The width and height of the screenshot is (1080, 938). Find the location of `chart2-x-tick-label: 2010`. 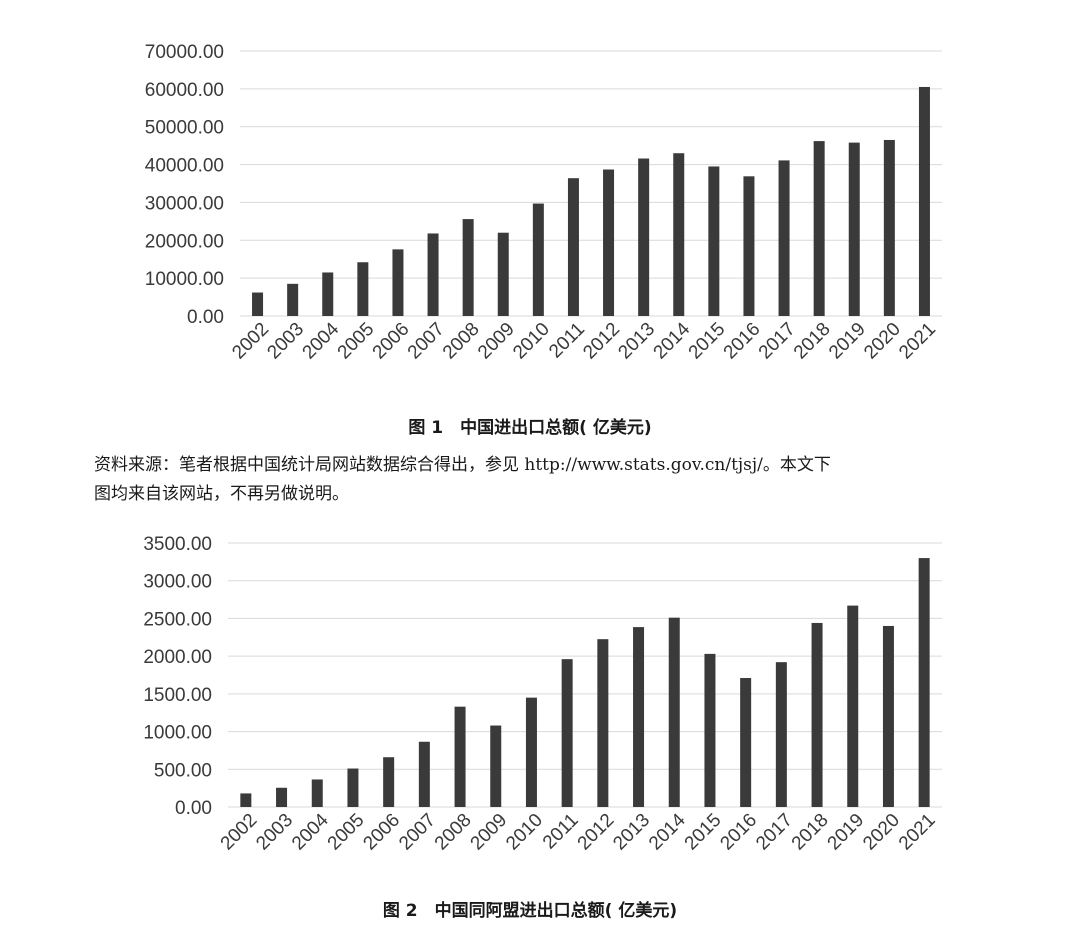

chart2-x-tick-label: 2010 is located at coordinates (524, 832).